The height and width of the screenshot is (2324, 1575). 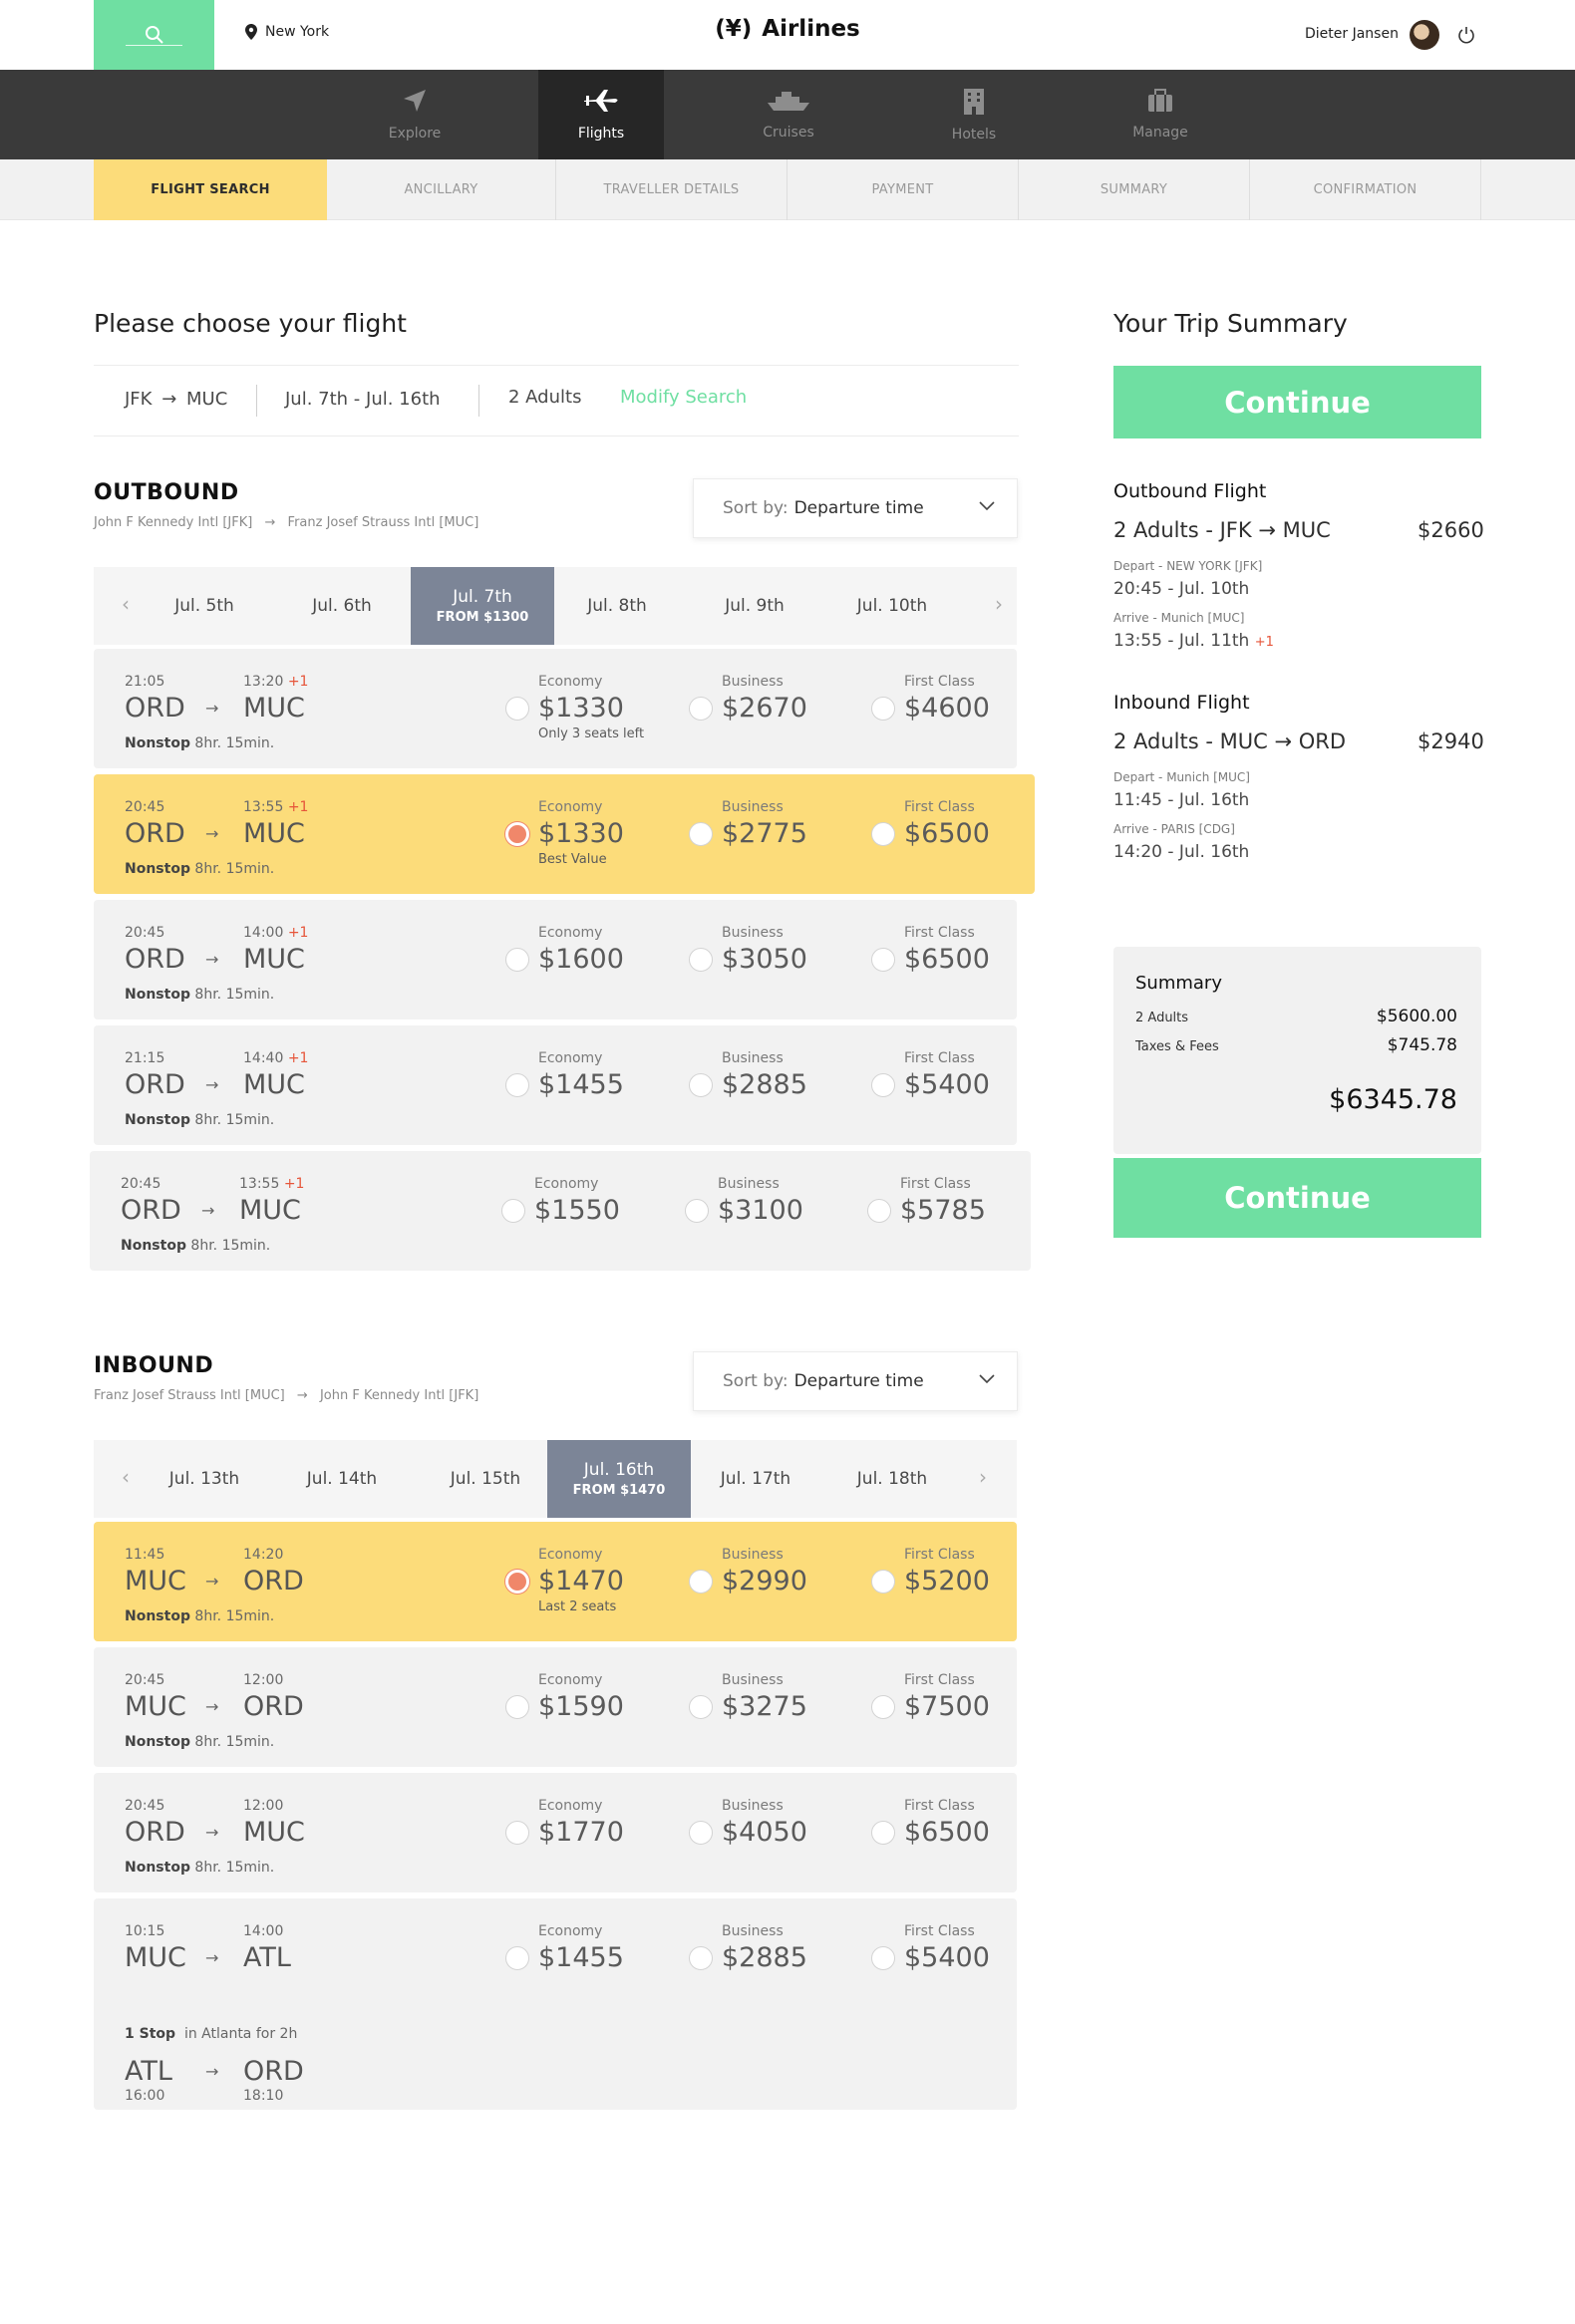 I want to click on step-flight-search: FLIGHT SEARCH, so click(x=210, y=189).